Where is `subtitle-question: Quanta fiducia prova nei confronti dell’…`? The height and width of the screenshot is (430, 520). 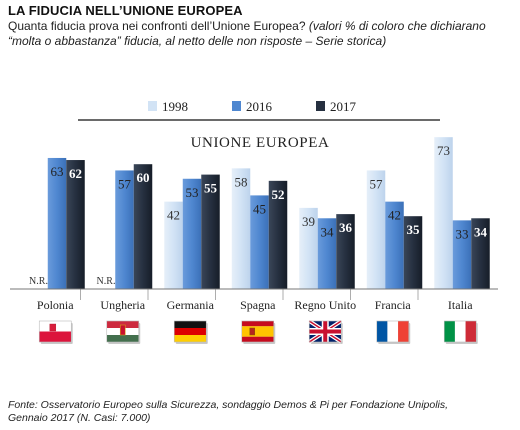
subtitle-question: Quanta fiducia prova nei confronti dell’… is located at coordinates (157, 26).